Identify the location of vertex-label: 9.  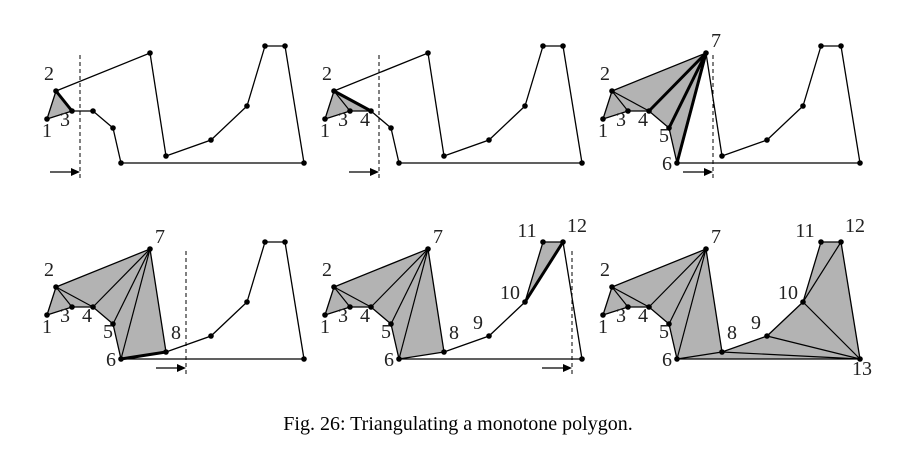
(756, 323).